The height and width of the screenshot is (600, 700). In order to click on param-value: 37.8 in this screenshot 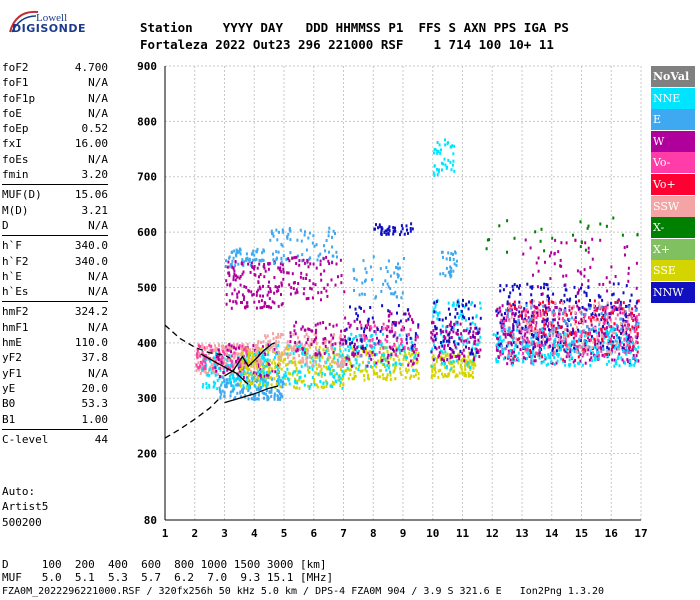, I will do `click(95, 358)`.